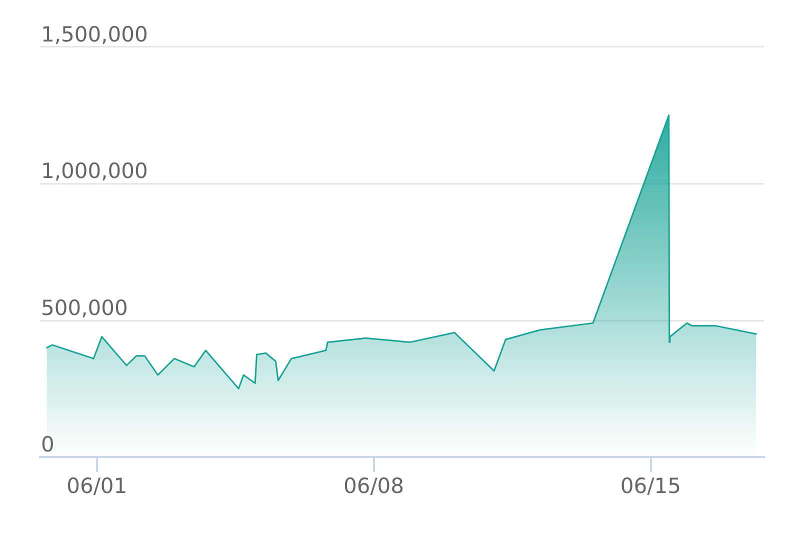 Image resolution: width=800 pixels, height=534 pixels. What do you see at coordinates (47, 444) in the screenshot?
I see `y-tick-label: 0` at bounding box center [47, 444].